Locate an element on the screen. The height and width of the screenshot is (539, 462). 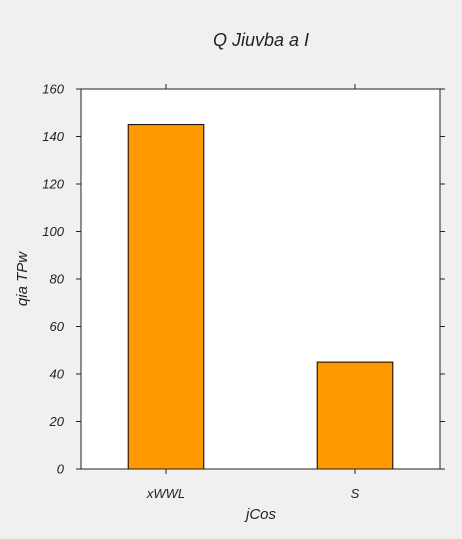
y-tick-label: 0 is located at coordinates (61, 469).